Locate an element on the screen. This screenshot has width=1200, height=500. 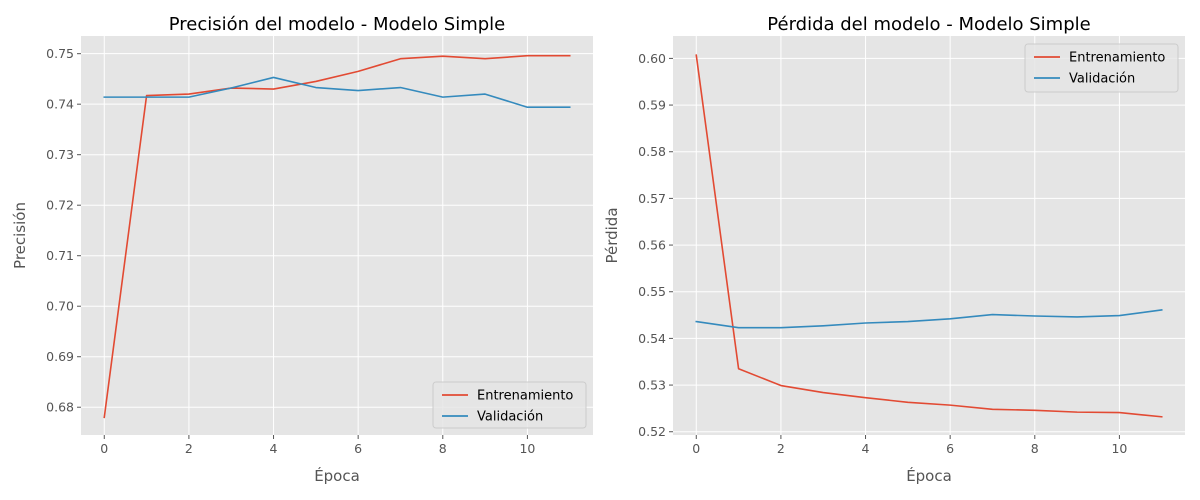
y-axis-label: Pérdida is located at coordinates (612, 235).